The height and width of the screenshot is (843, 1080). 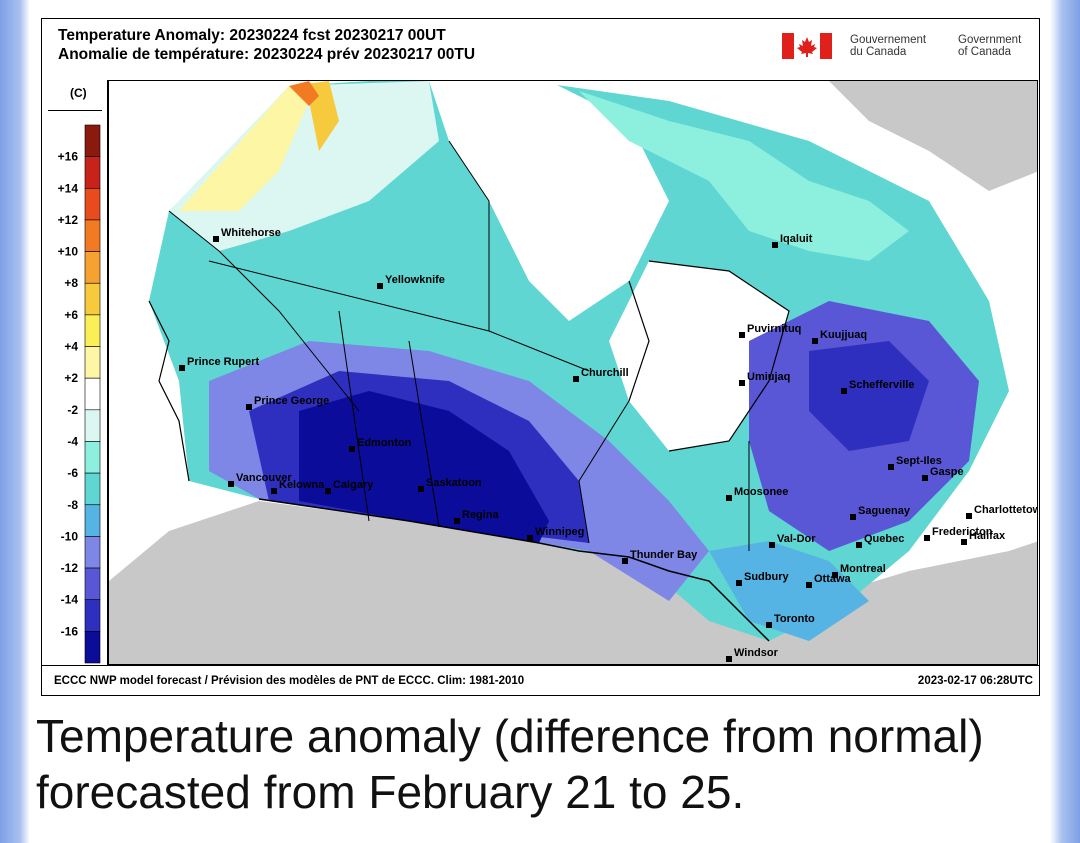 I want to click on city-label: Churchill, so click(x=605, y=373).